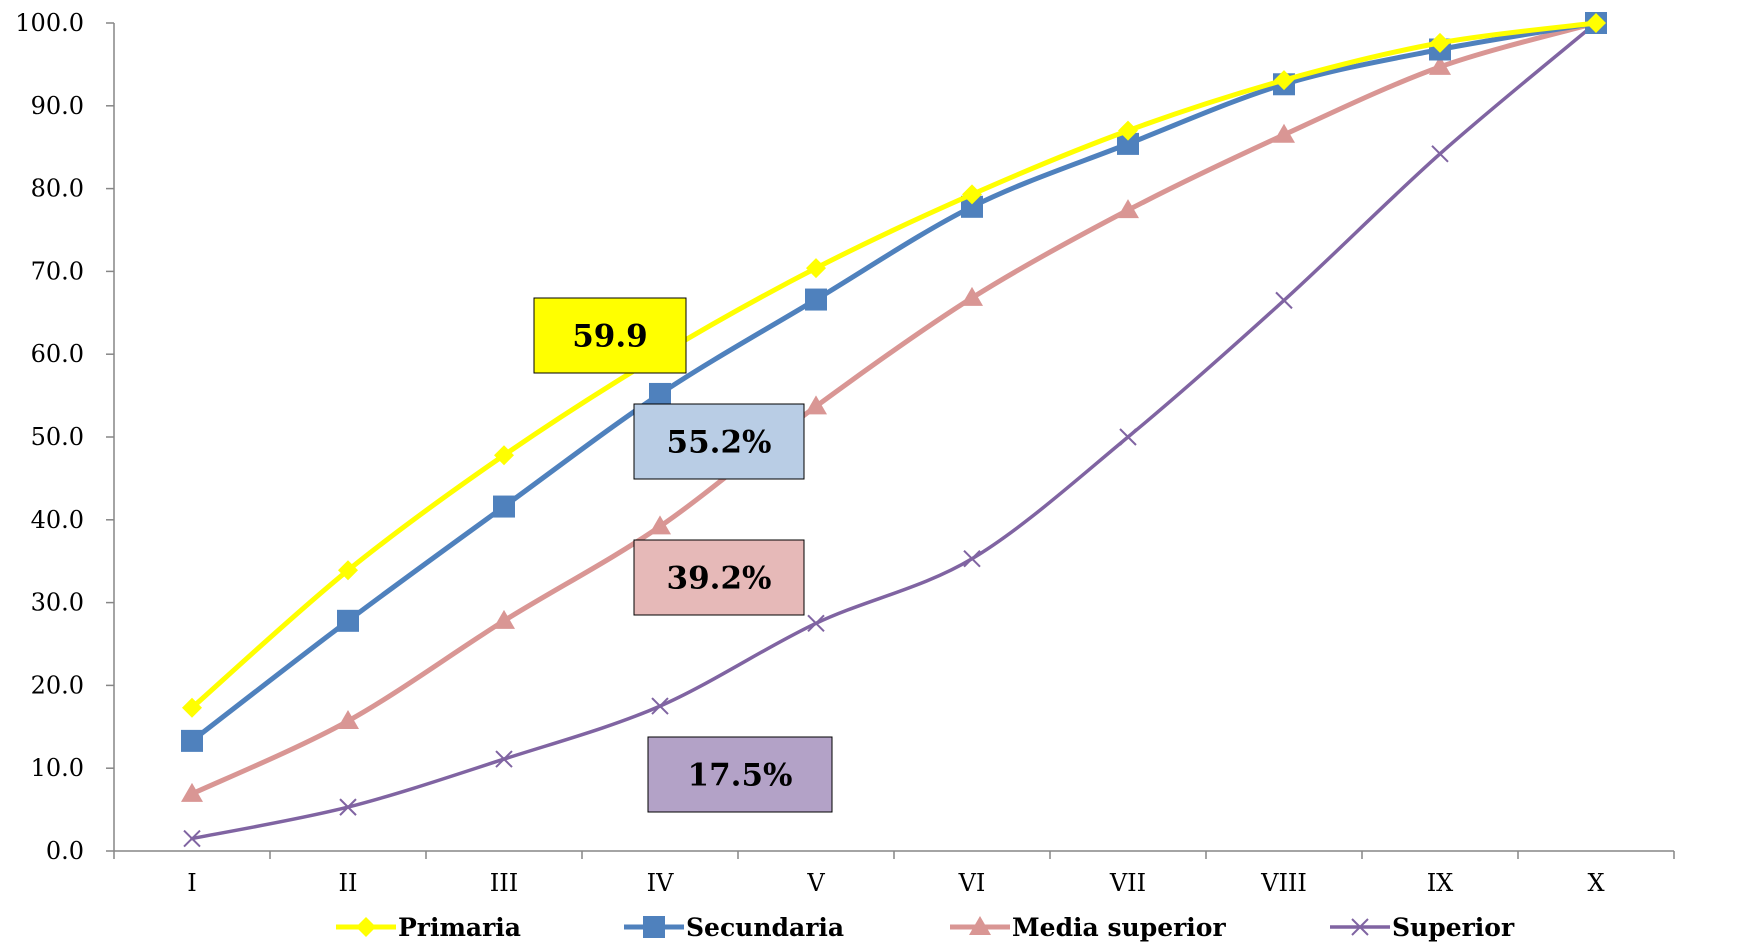 This screenshot has width=1748, height=943. I want to click on x-tick-label: IV, so click(660, 883).